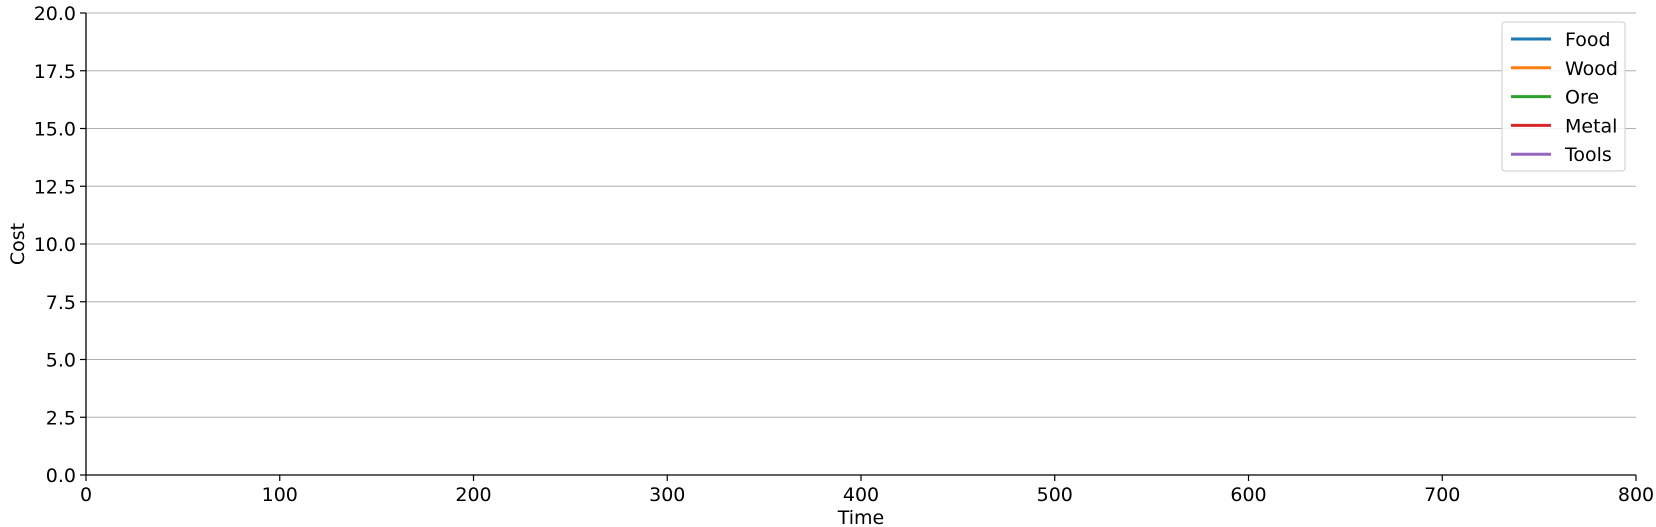 The height and width of the screenshot is (527, 1656). Describe the element at coordinates (1588, 40) in the screenshot. I see `legend-label-food: Food` at that location.